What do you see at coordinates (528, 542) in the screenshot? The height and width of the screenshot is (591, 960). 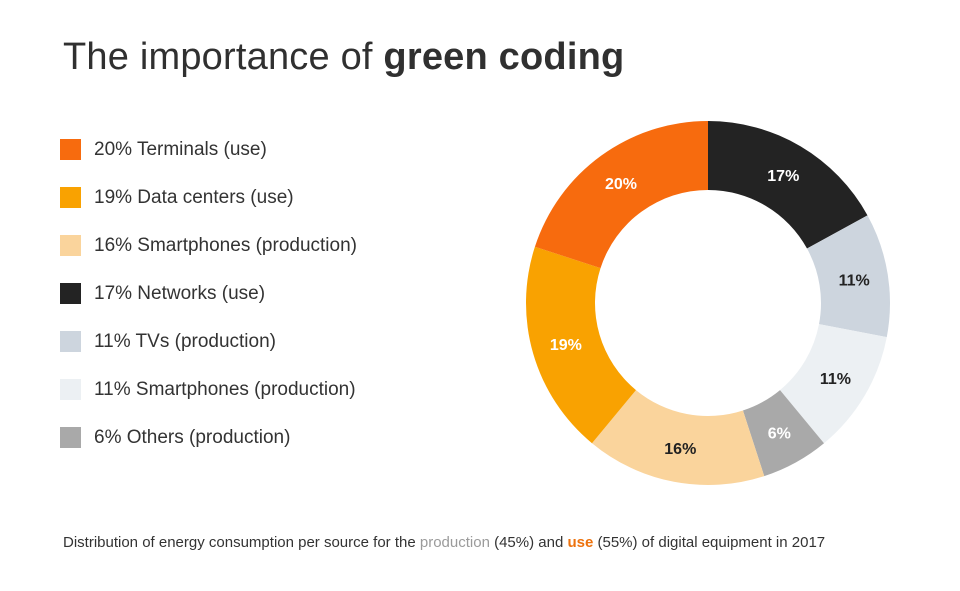 I see `caption-part2: (45%) and` at bounding box center [528, 542].